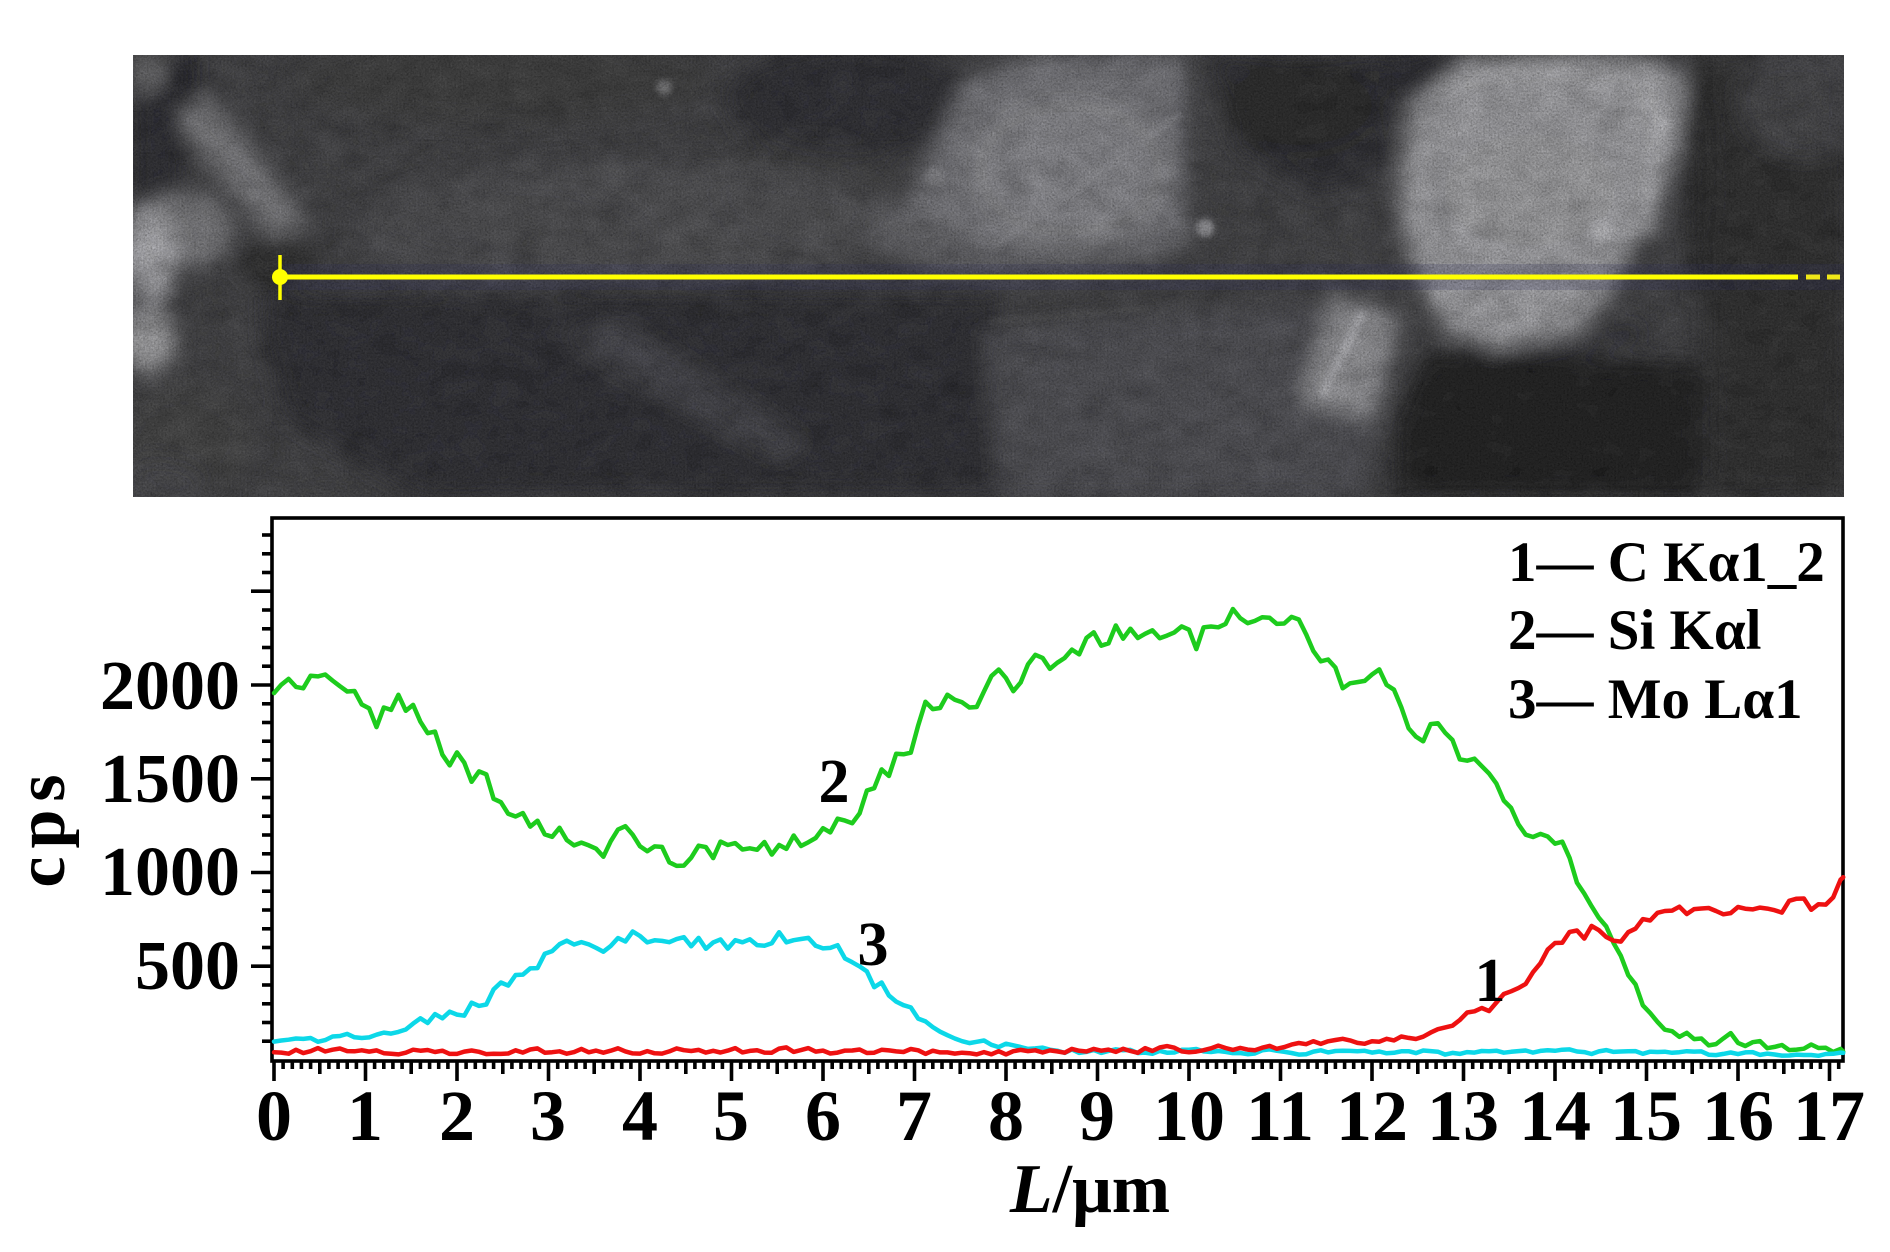 The width and height of the screenshot is (1890, 1252). Describe the element at coordinates (41, 826) in the screenshot. I see `svg-text: cps` at that location.